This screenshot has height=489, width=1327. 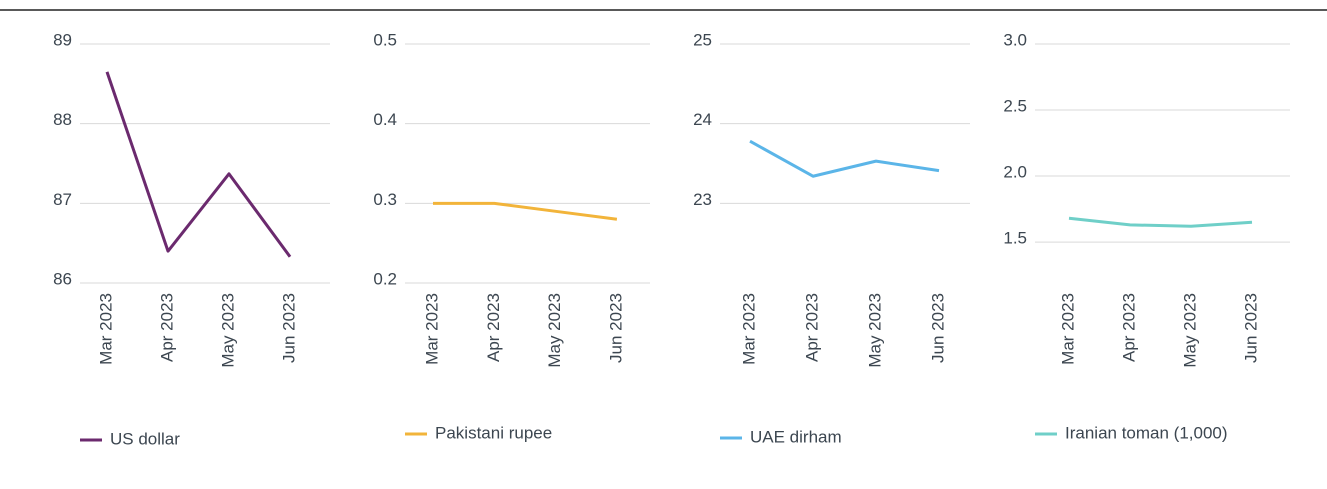 I want to click on y-tick-label: 0.5, so click(x=385, y=39).